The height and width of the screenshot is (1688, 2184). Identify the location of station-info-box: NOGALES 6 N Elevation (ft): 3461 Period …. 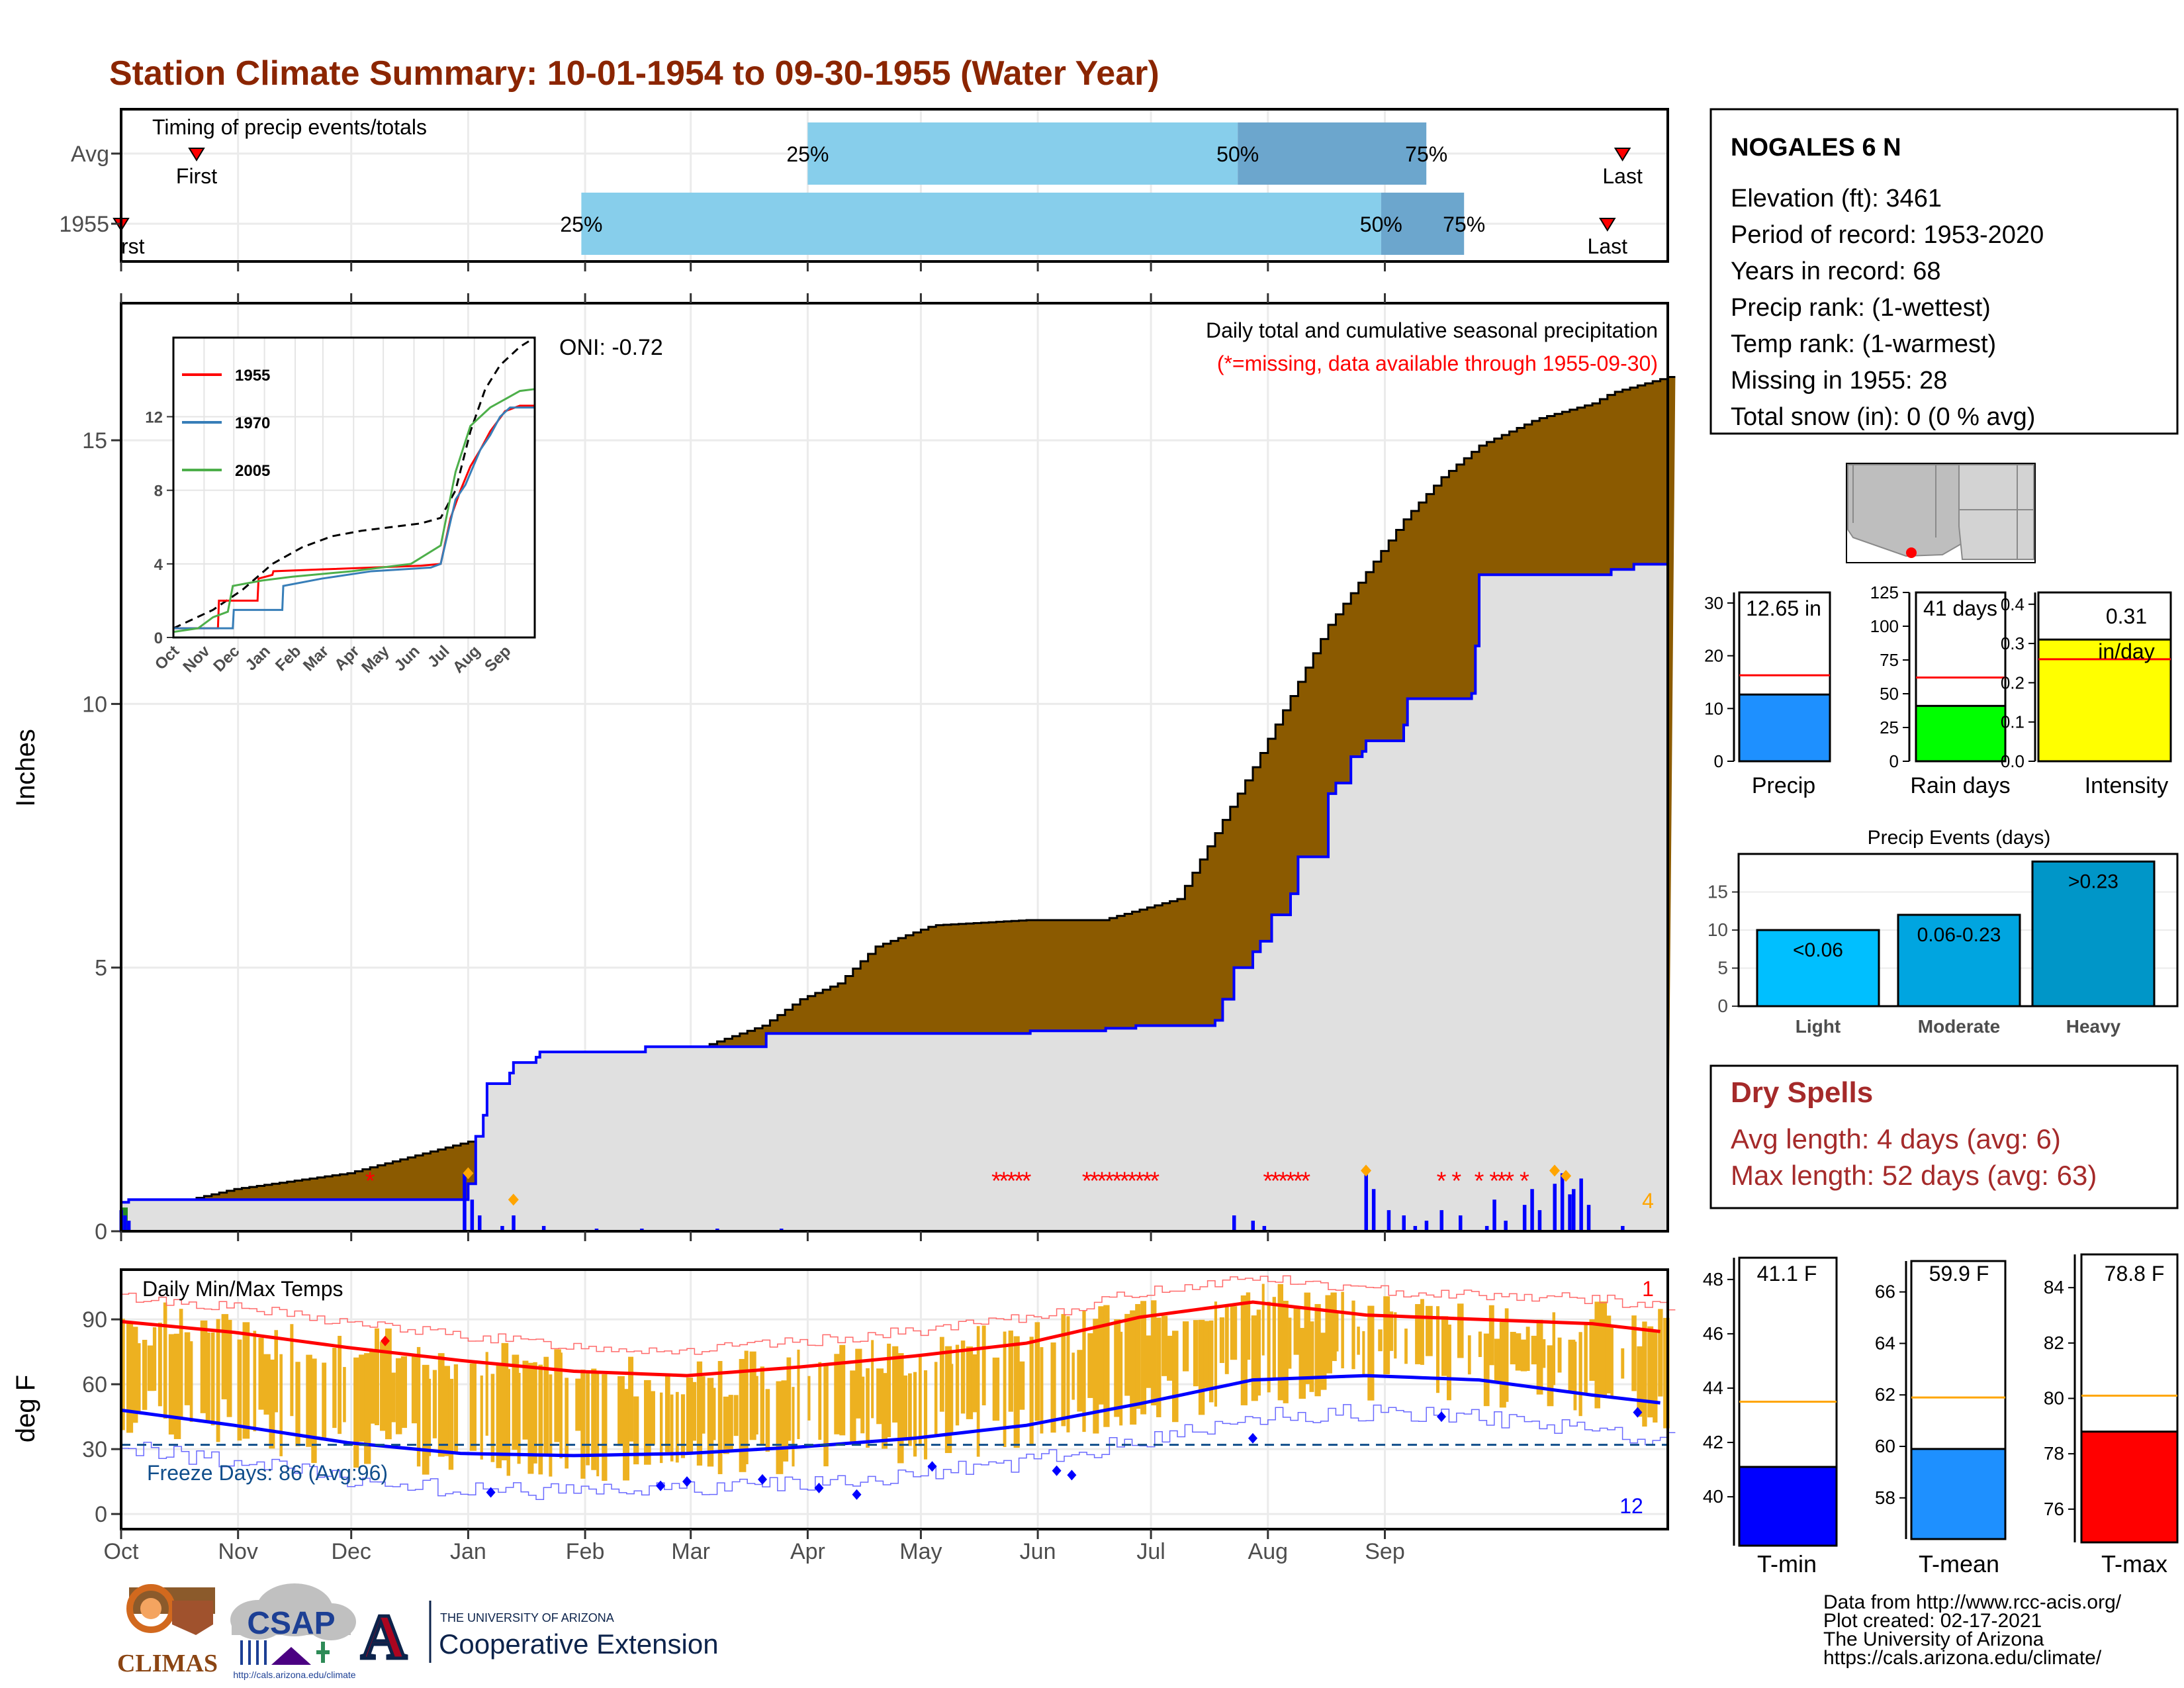
(1944, 271).